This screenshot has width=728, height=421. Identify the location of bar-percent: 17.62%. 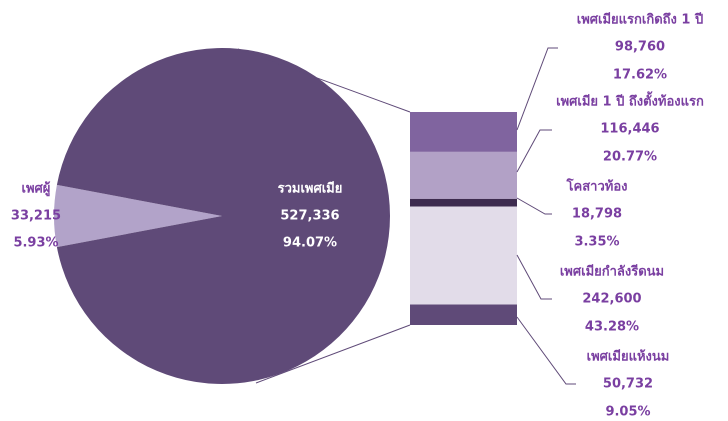
(640, 75).